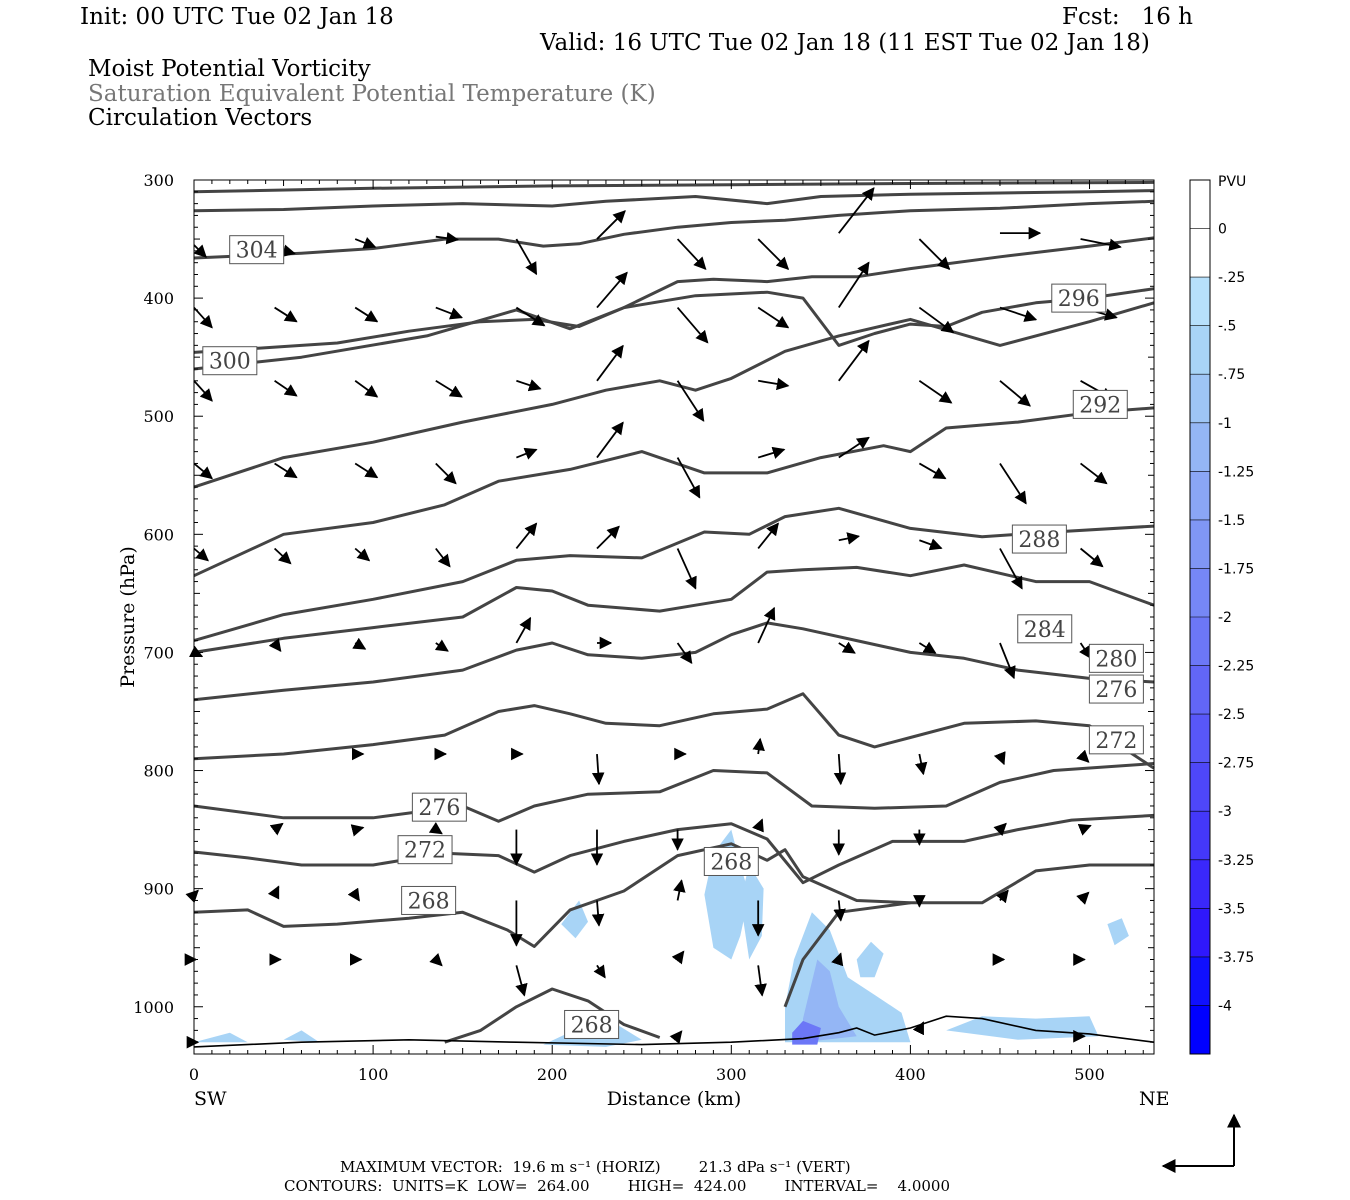 The height and width of the screenshot is (1200, 1350). I want to click on pv-shading-layer, so click(661, 938).